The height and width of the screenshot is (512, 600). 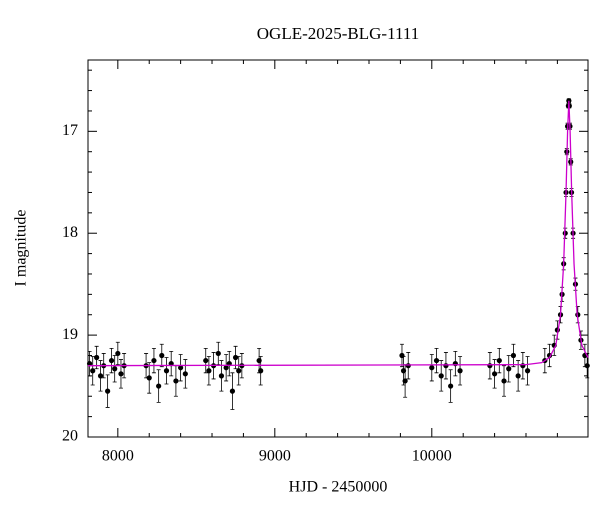 I want to click on y-tick-label: 20, so click(x=70, y=436).